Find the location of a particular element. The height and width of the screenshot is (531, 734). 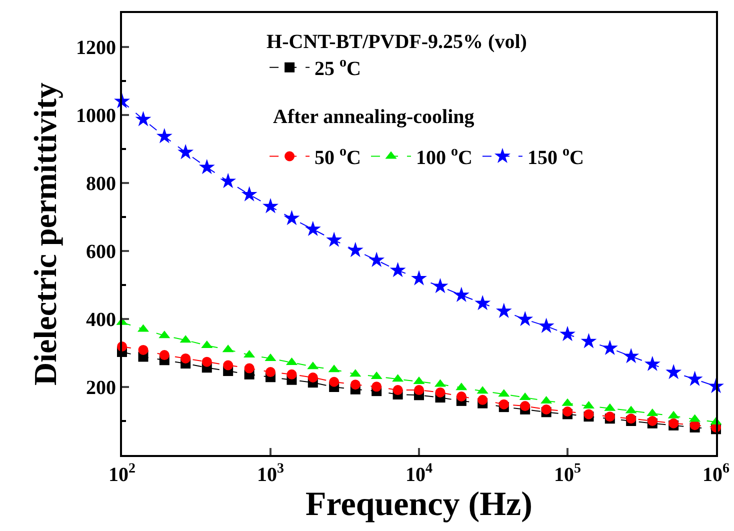

y-tick-label: 1000 is located at coordinates (96, 116).